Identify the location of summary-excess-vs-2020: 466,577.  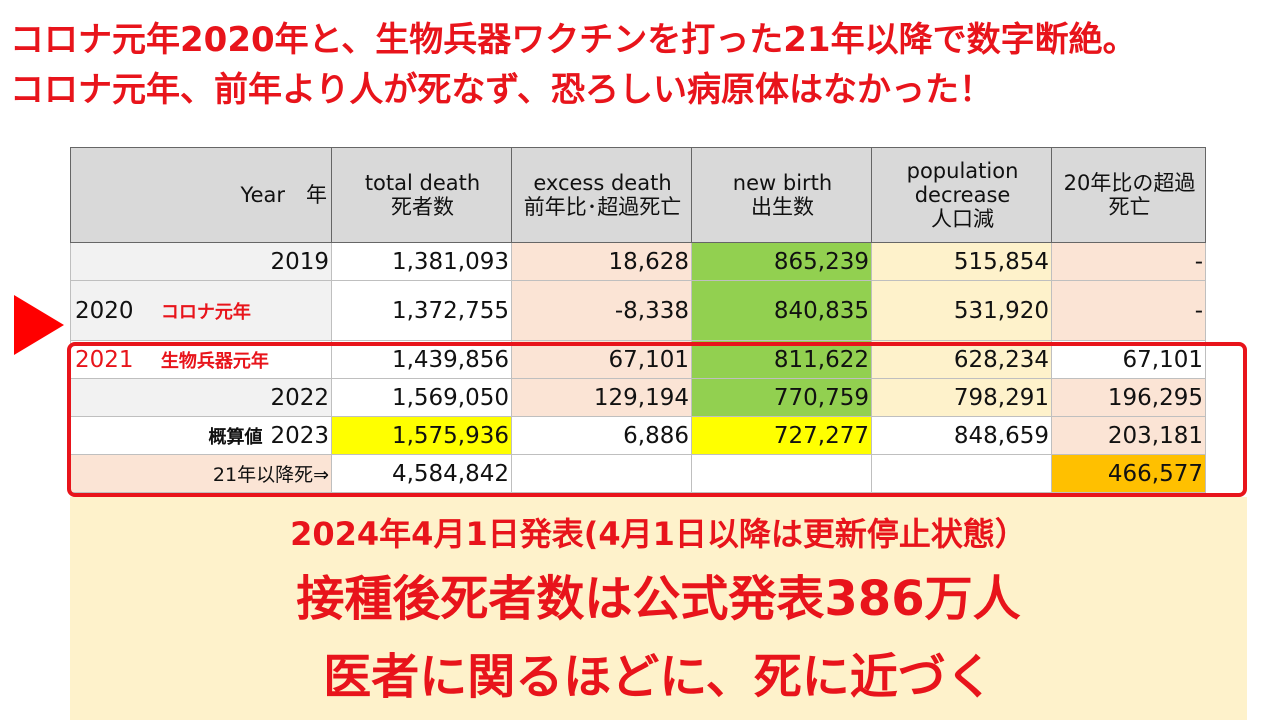
(1128, 473).